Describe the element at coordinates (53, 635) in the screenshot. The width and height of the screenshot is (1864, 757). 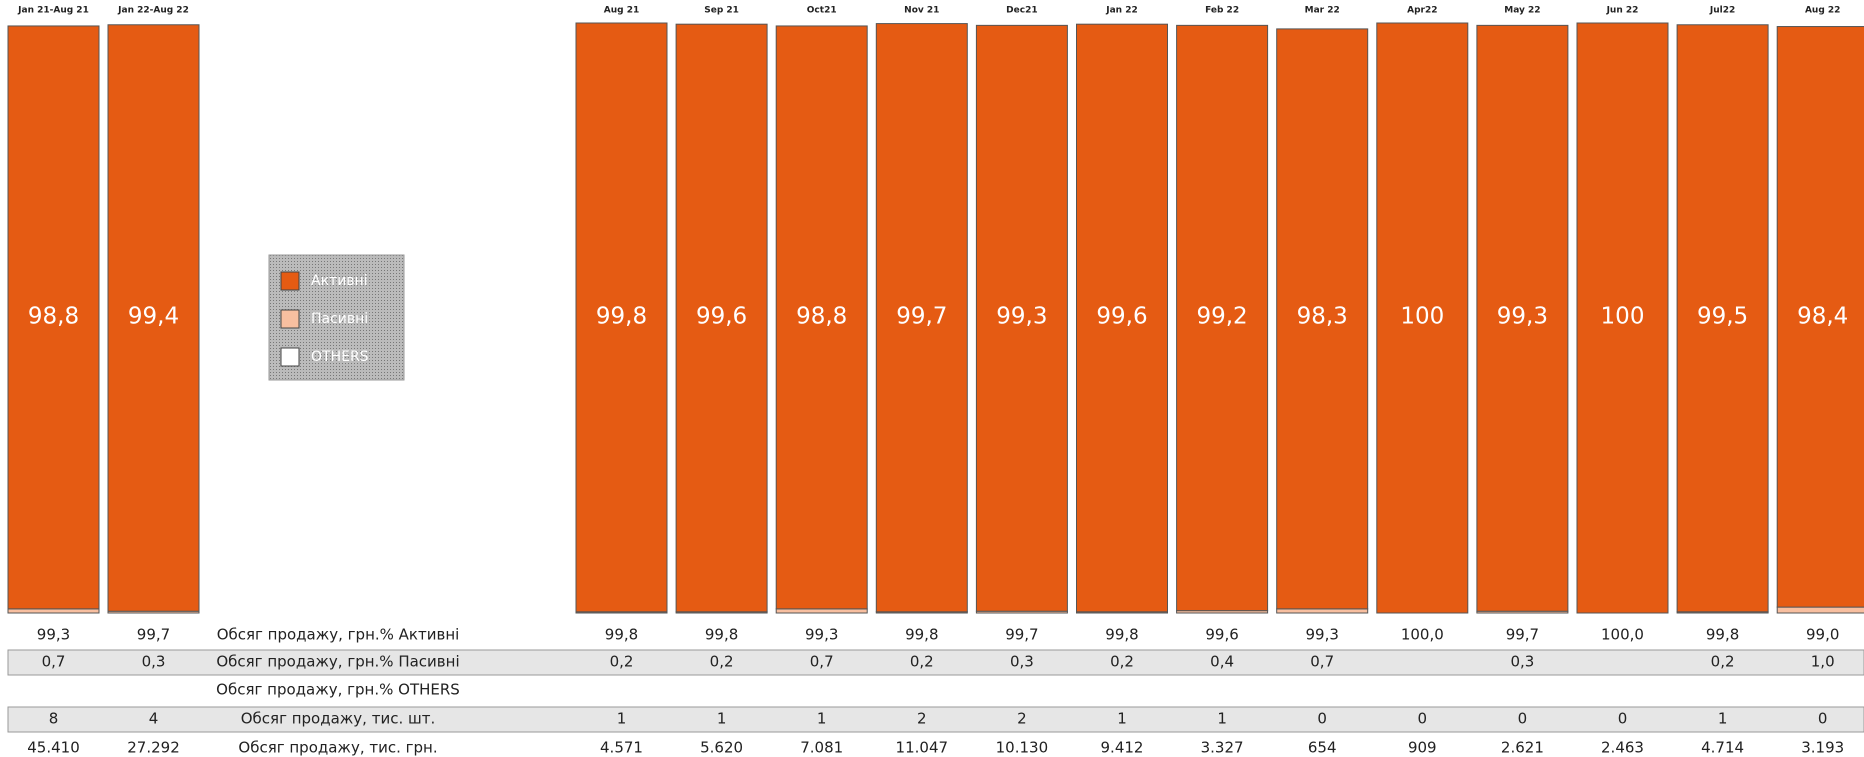
I see `table-cell: 99,3` at that location.